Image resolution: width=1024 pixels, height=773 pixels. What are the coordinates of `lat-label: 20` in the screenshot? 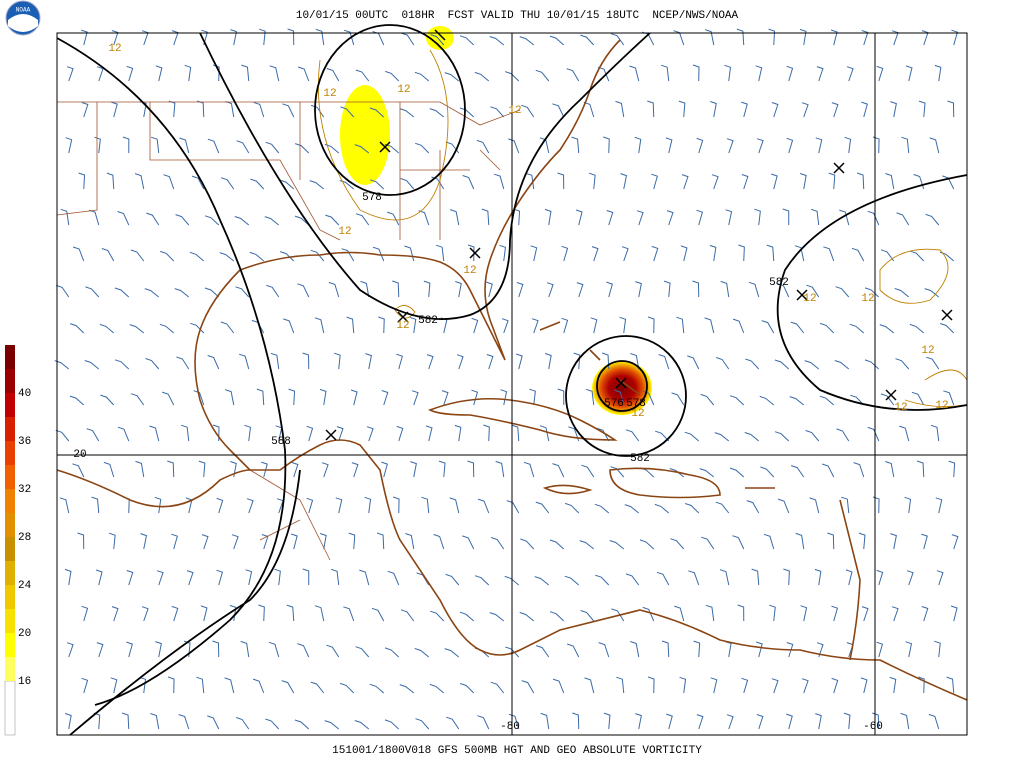 It's located at (79, 455).